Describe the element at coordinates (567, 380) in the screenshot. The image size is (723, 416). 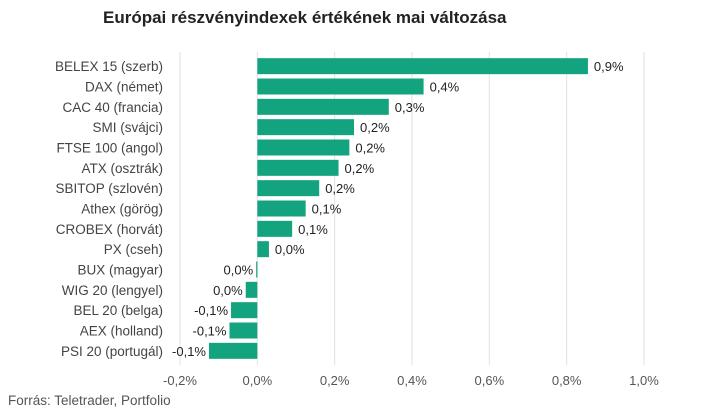
I see `x-tick-label: 0,8%` at that location.